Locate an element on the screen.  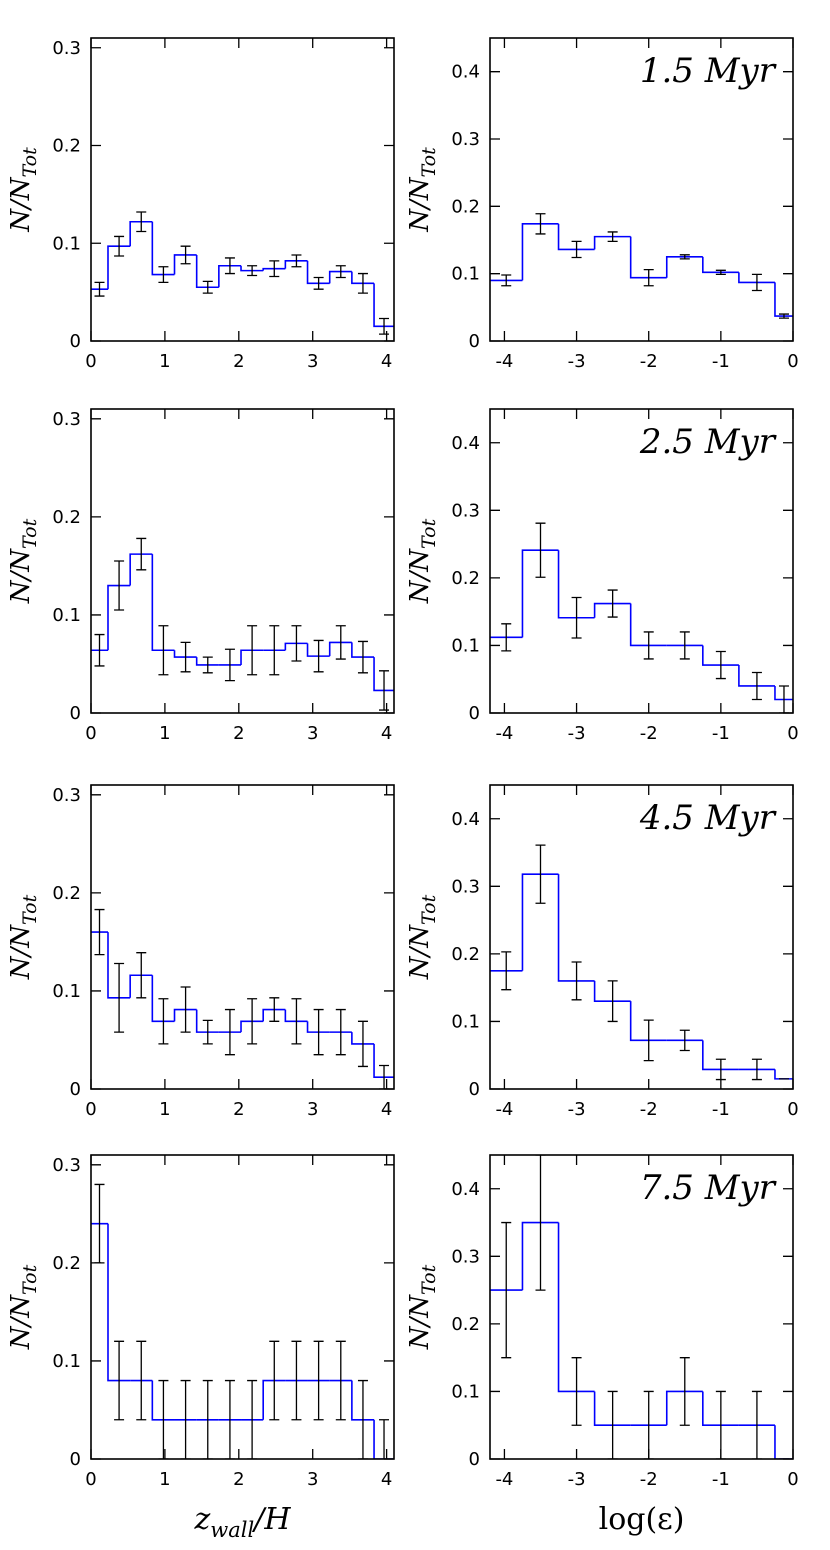
x-axis-label: log(ε) is located at coordinates (642, 1519).